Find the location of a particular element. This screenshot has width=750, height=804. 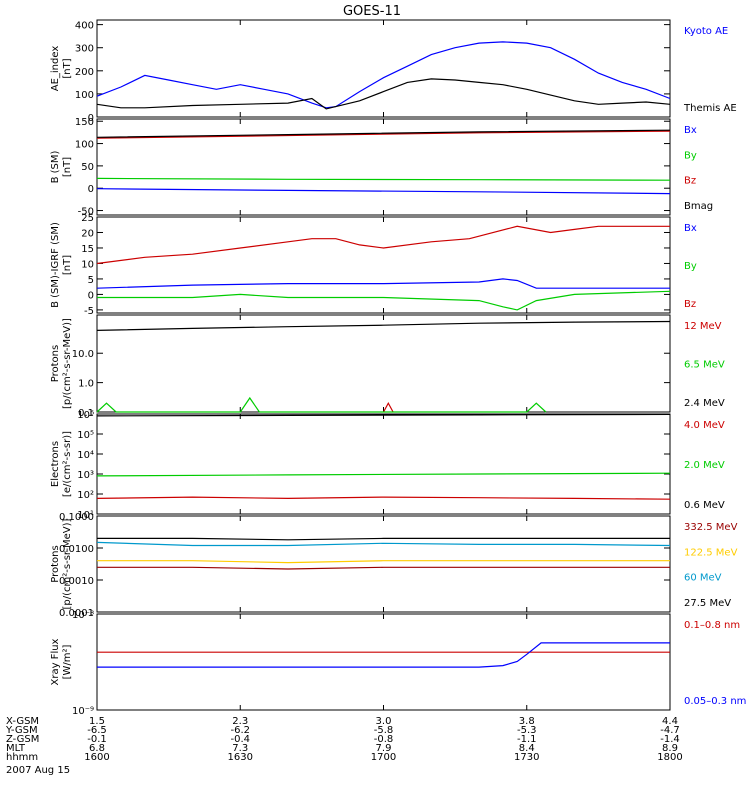

panel-0-ytick-label: 400 is located at coordinates (84, 26).